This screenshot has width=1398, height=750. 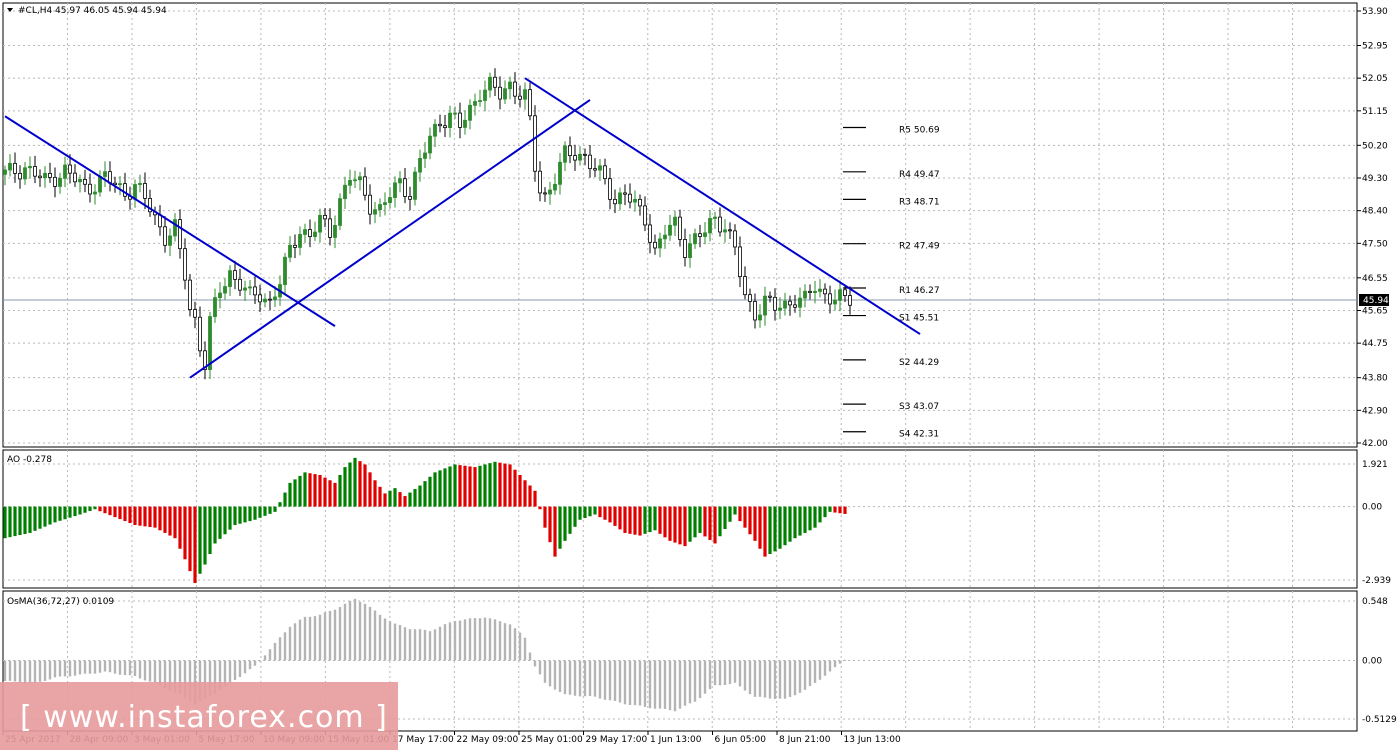 I want to click on pivot-label: S2 44.29, so click(x=919, y=363).